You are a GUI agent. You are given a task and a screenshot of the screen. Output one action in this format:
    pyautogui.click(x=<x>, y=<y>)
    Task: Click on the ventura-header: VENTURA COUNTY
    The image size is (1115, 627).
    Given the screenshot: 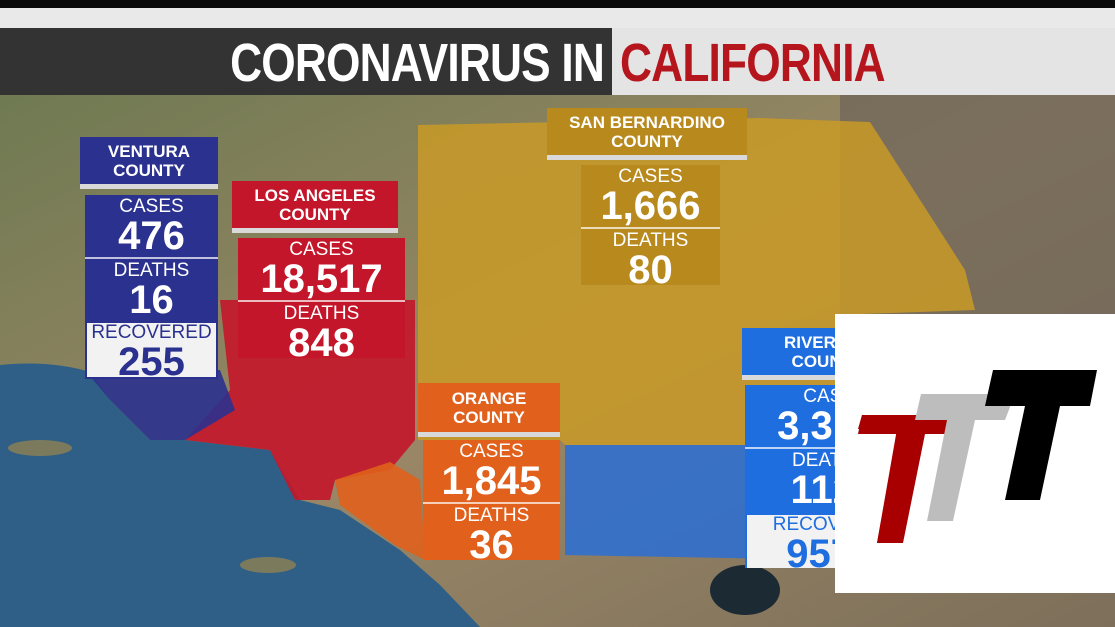 What is the action you would take?
    pyautogui.click(x=149, y=163)
    